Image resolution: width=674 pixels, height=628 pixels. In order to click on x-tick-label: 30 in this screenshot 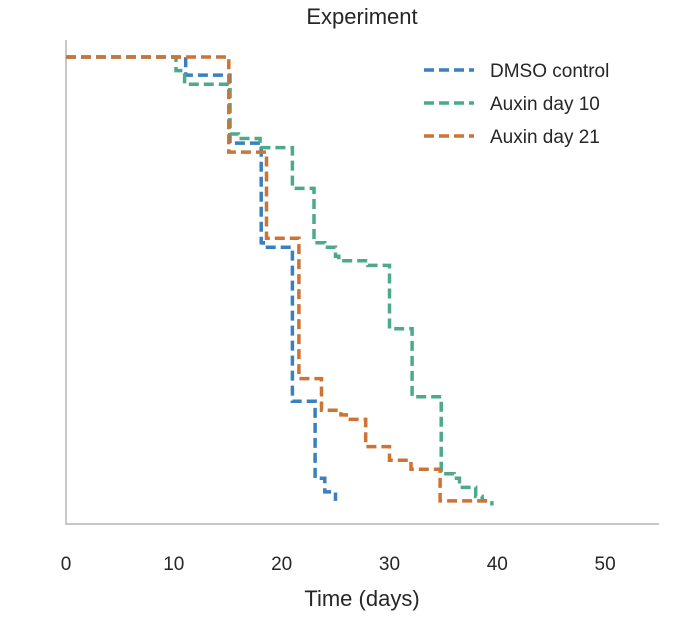, I will do `click(389, 564)`.